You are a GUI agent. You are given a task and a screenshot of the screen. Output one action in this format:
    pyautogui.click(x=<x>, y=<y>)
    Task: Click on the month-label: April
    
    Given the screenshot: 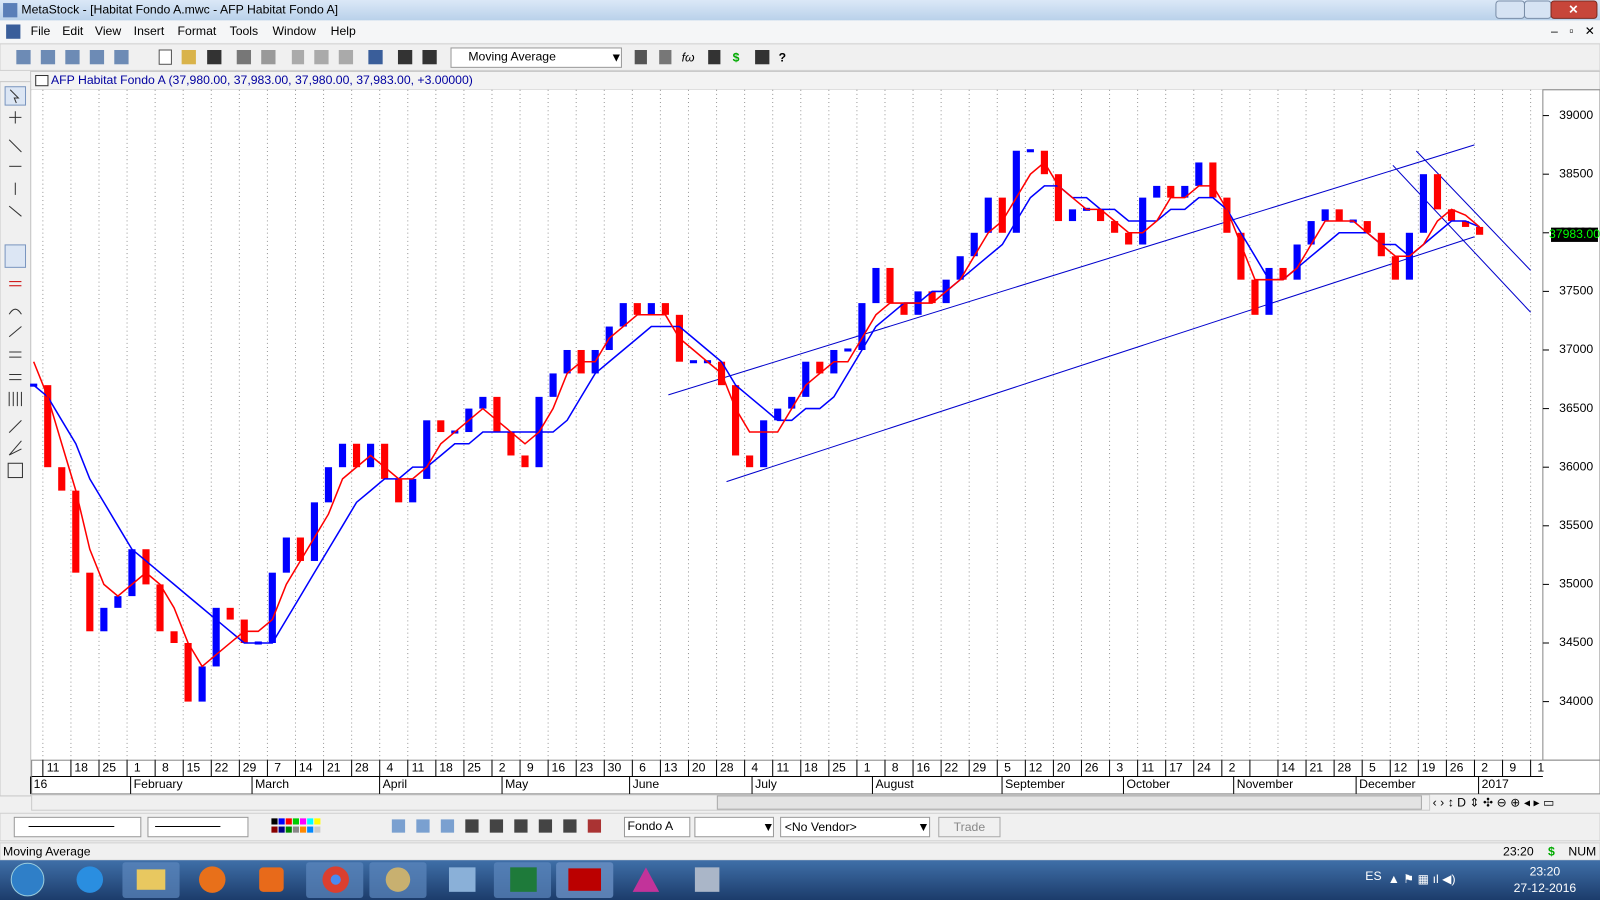 What is the action you would take?
    pyautogui.click(x=395, y=784)
    